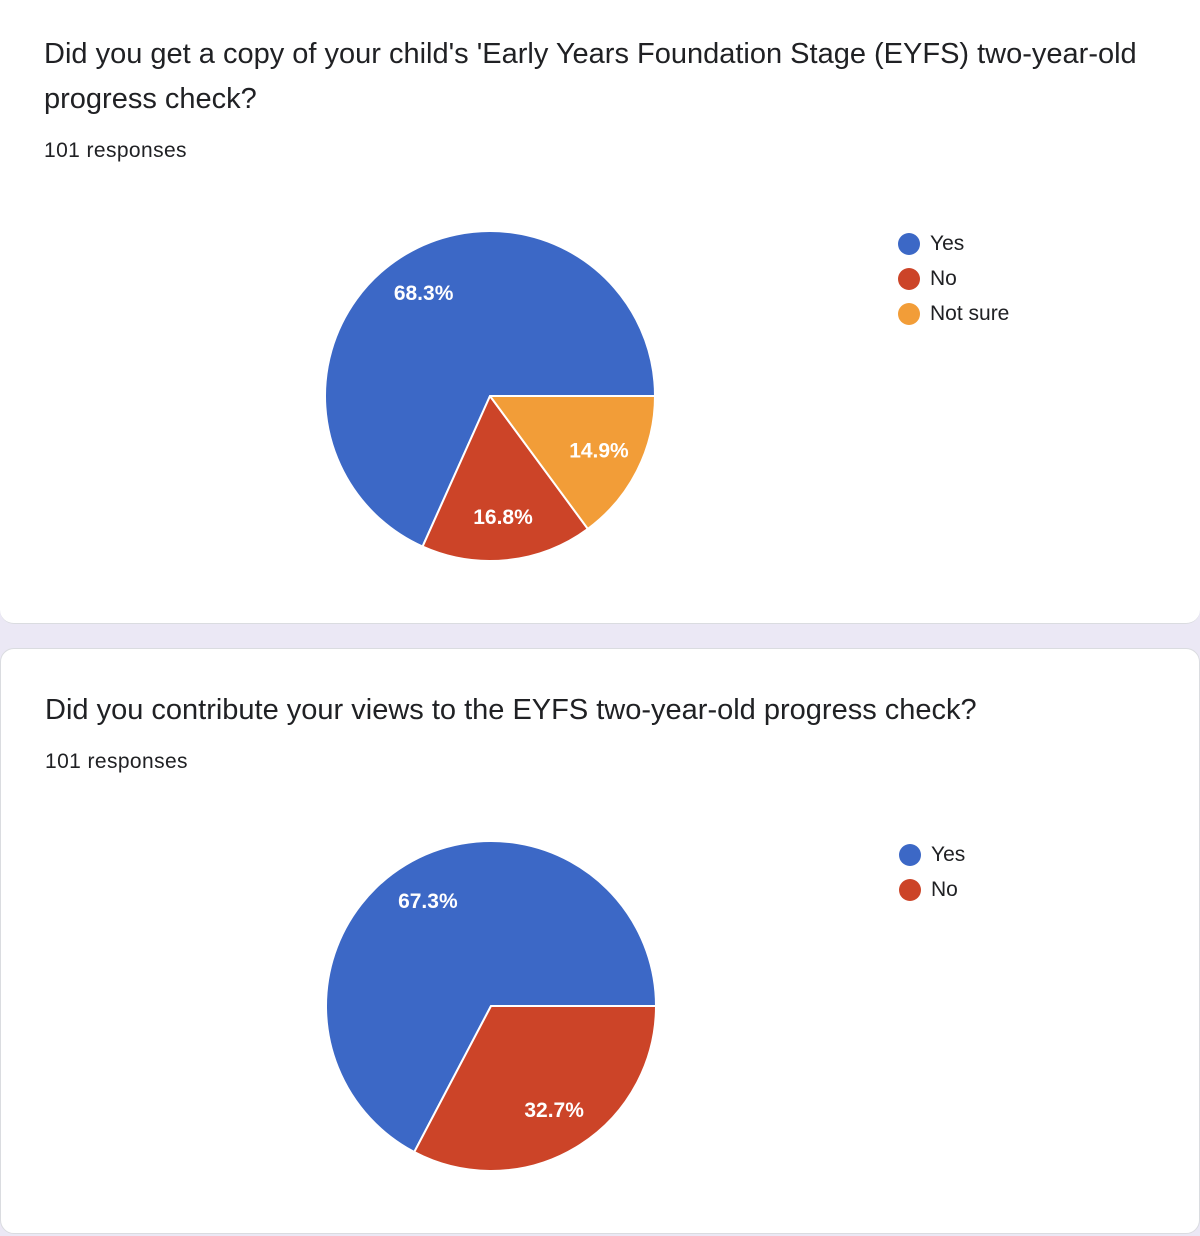  I want to click on slice-label-no: 16.8%, so click(503, 517).